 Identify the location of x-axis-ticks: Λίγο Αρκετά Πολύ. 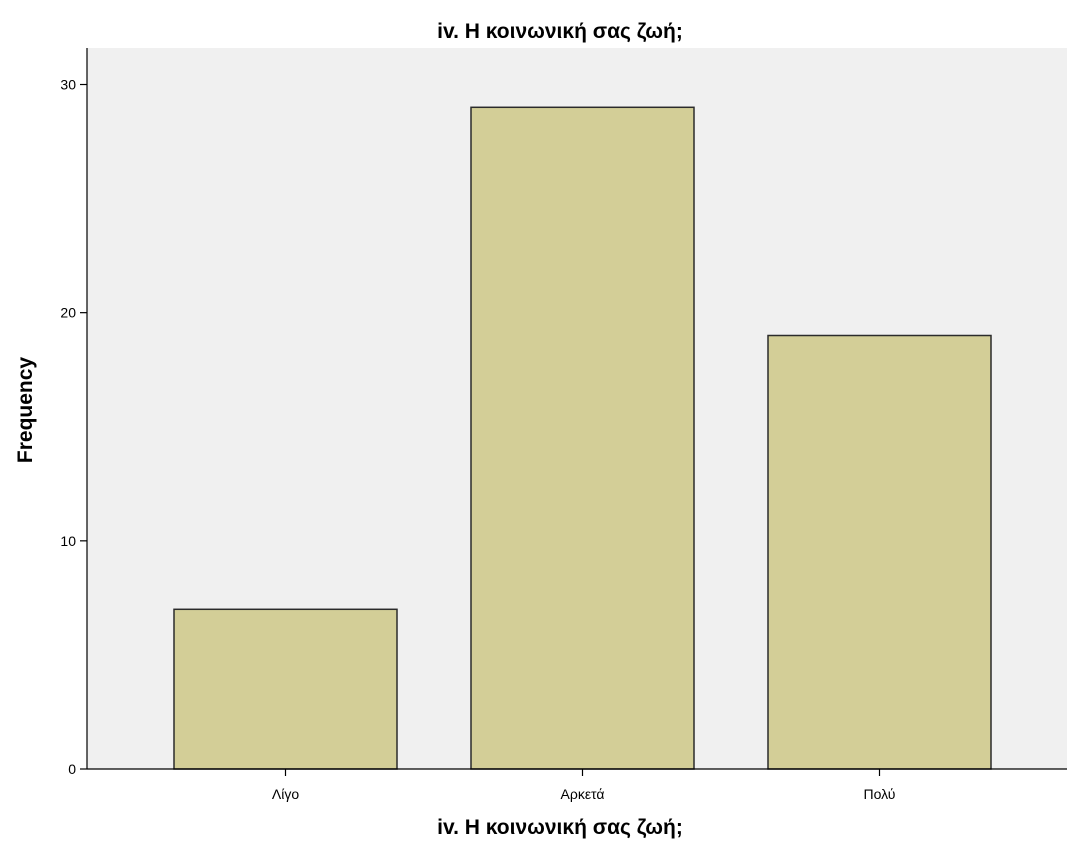
(584, 785).